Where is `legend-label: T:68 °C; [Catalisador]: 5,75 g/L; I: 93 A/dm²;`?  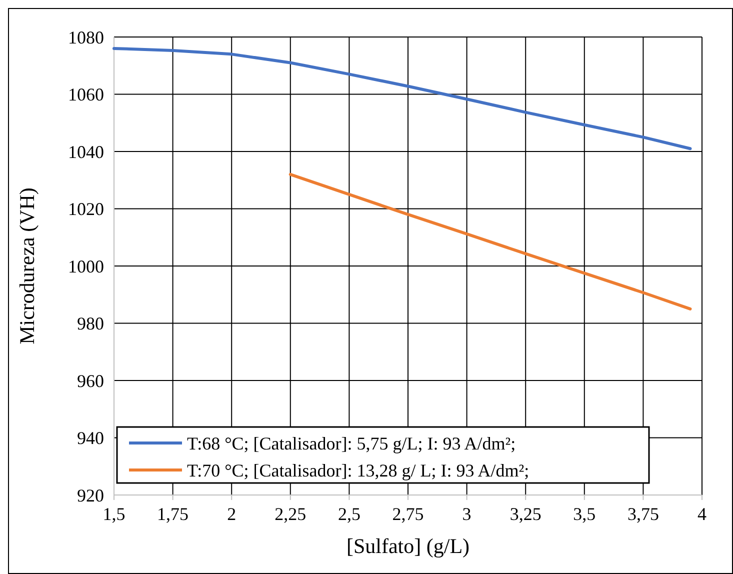 legend-label: T:68 °C; [Catalisador]: 5,75 g/L; I: 93 A/dm²; is located at coordinates (351, 443).